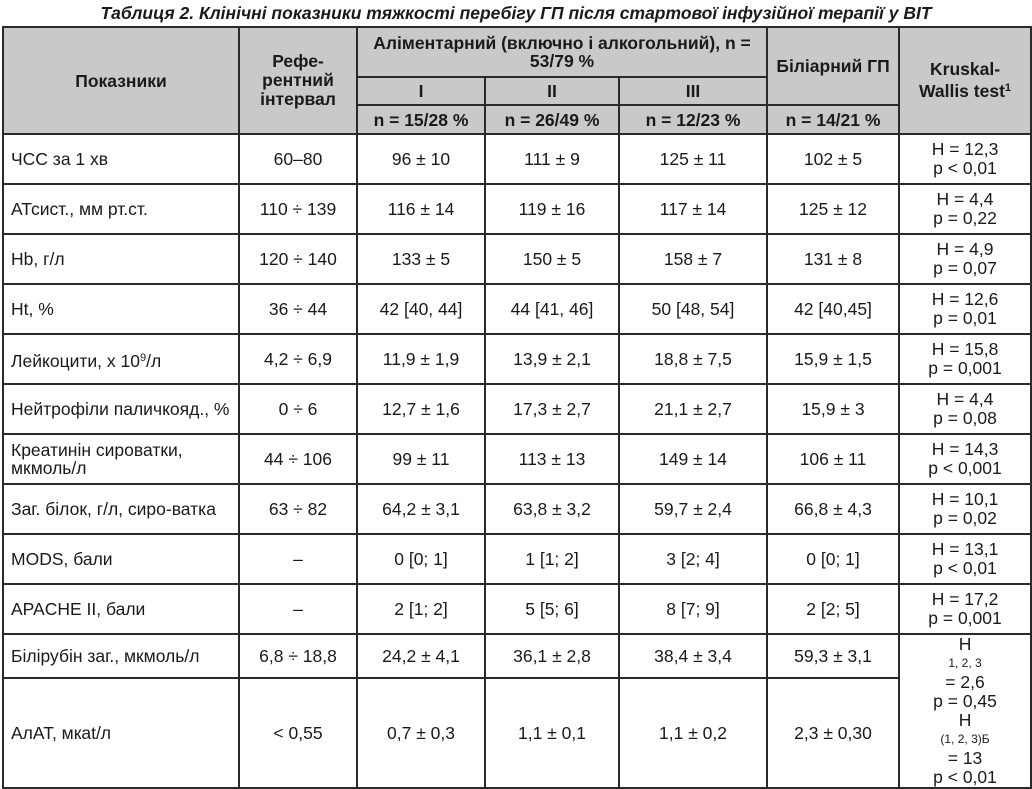  Describe the element at coordinates (121, 359) in the screenshot. I see `row-name: Лейкоцити, х 109/л` at that location.